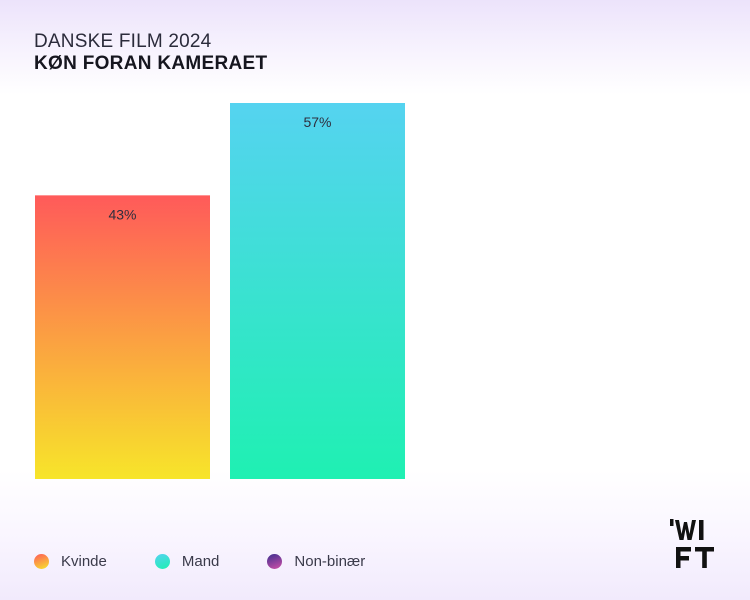 The height and width of the screenshot is (600, 750). What do you see at coordinates (122, 214) in the screenshot?
I see `bar-value-label-kvinde: 43%` at bounding box center [122, 214].